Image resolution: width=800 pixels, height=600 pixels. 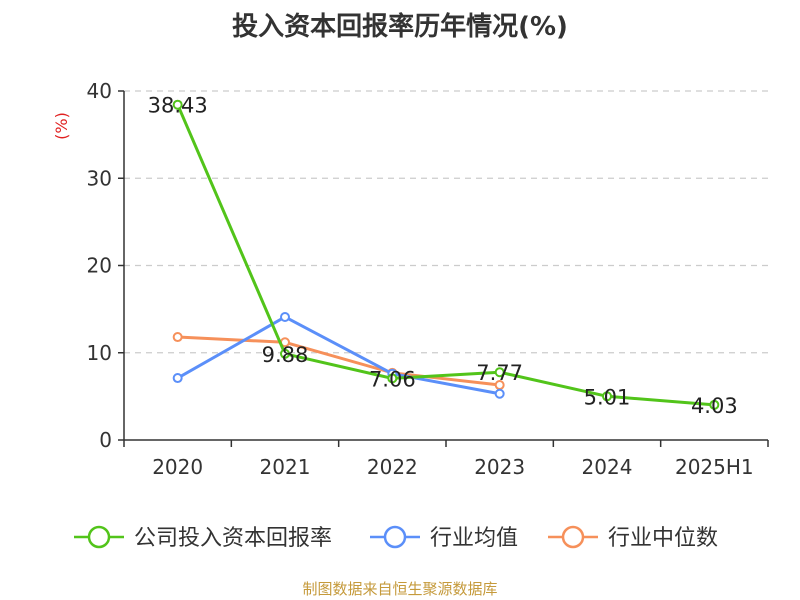 What do you see at coordinates (105, 440) in the screenshot?
I see `y-tick-label: 0` at bounding box center [105, 440].